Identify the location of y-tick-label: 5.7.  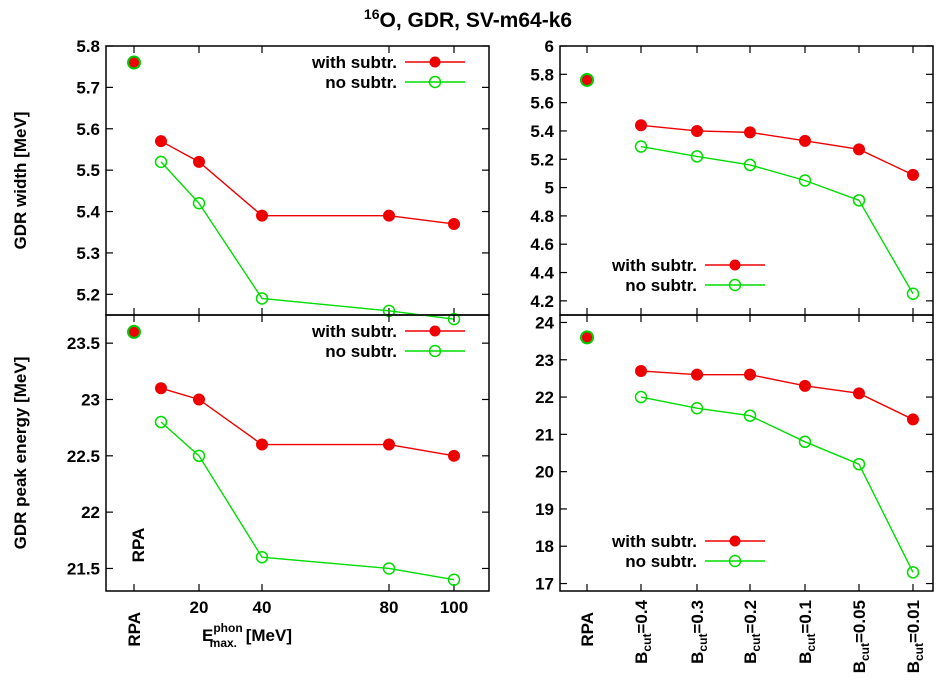
(88, 87).